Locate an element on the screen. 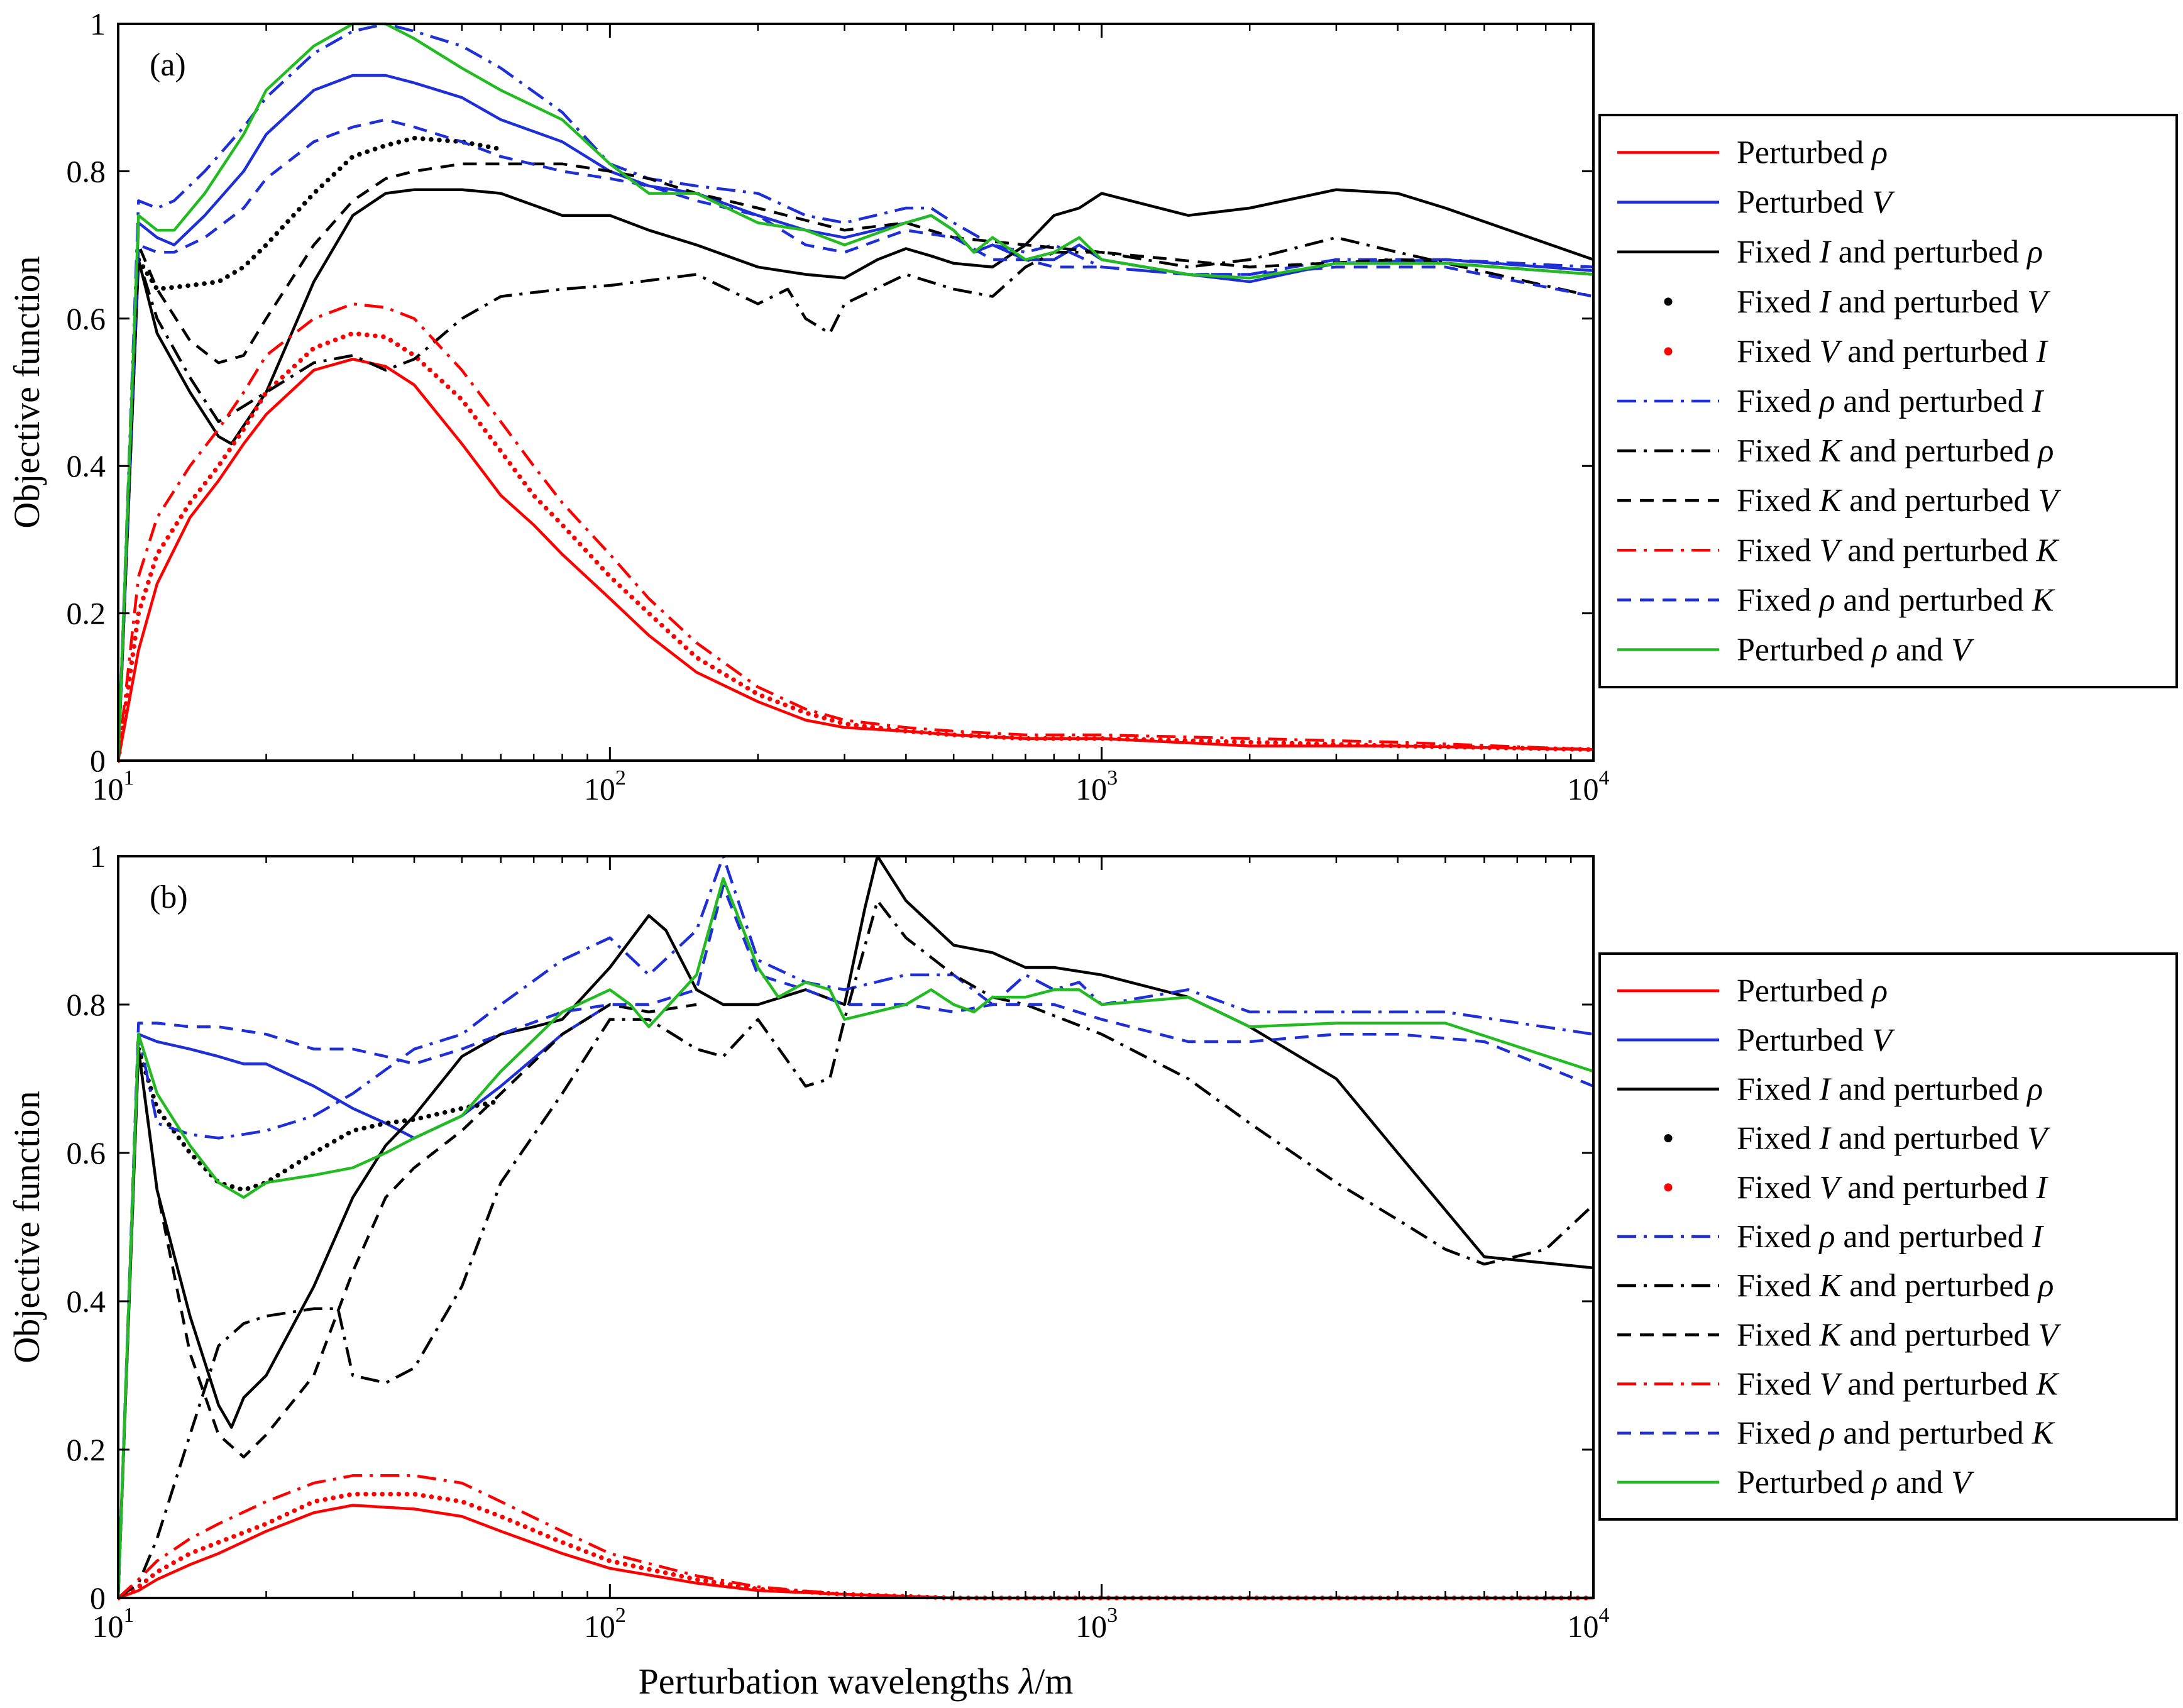 The width and height of the screenshot is (2183, 1708). panel-label: (b) is located at coordinates (169, 897).